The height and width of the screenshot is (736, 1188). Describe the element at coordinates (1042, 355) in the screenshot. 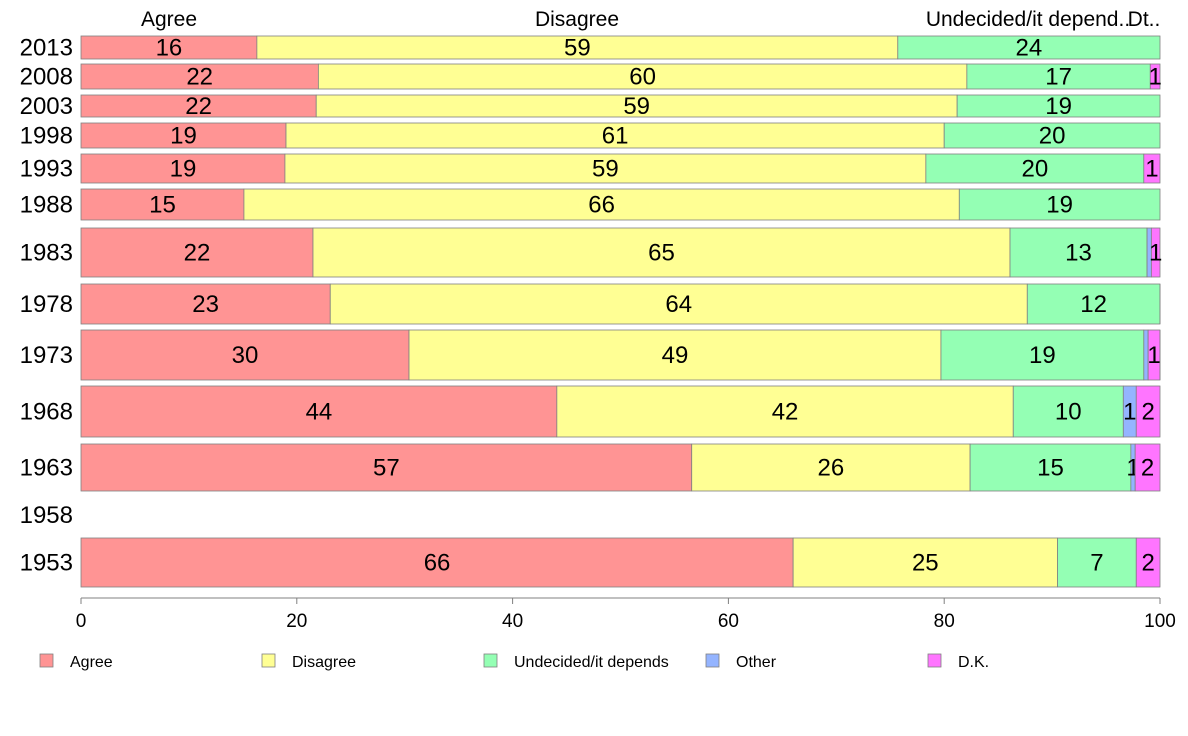

I see `bar-label-1973-undecided-it-depends: 19` at that location.